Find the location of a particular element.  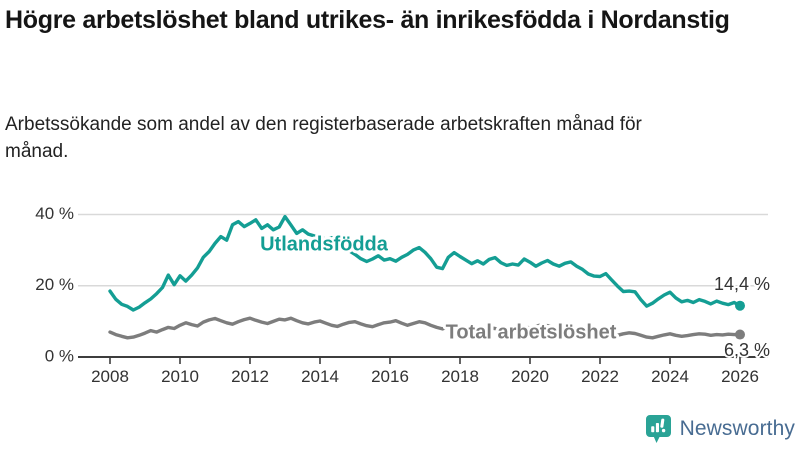

x-tick-label: 2012 is located at coordinates (250, 376).